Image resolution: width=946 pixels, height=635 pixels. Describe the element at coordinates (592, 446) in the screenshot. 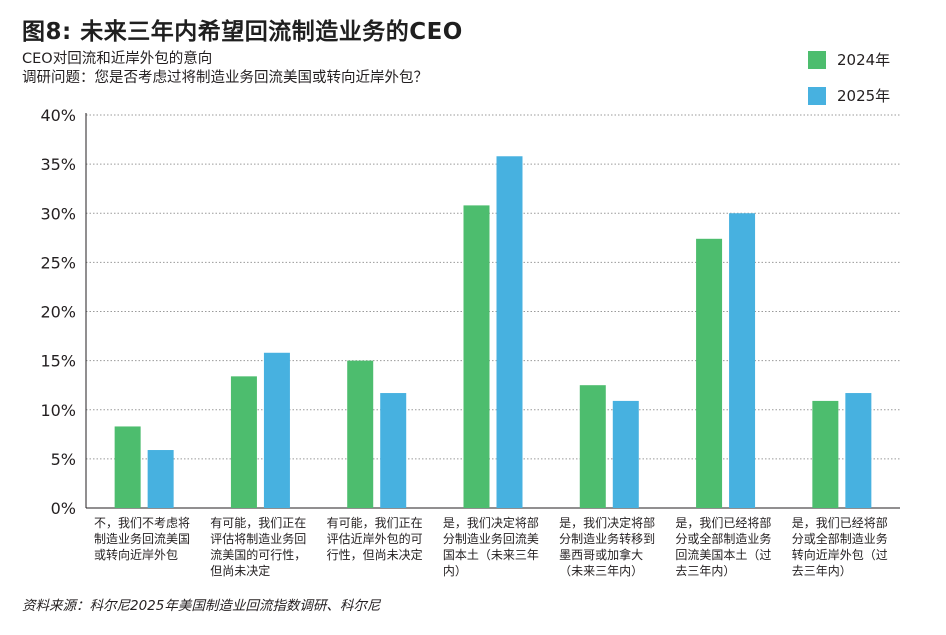

I see `bar-2024年-5` at that location.